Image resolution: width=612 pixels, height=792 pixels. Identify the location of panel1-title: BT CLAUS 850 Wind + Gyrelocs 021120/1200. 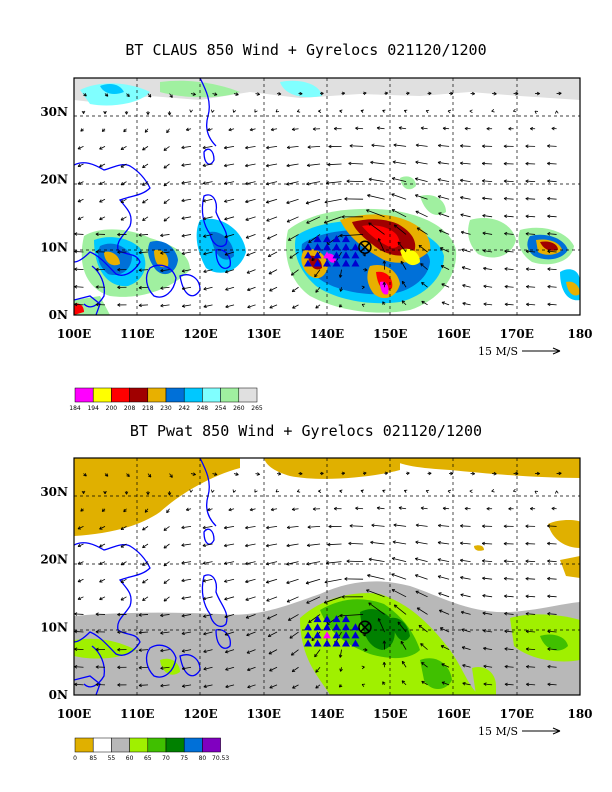
(306, 50).